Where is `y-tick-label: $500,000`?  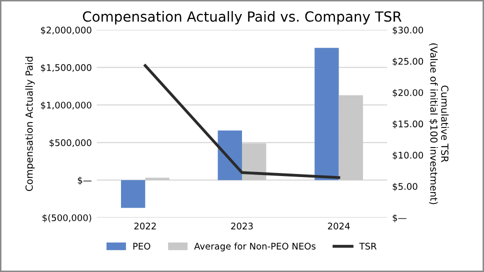 y-tick-label: $500,000 is located at coordinates (71, 143).